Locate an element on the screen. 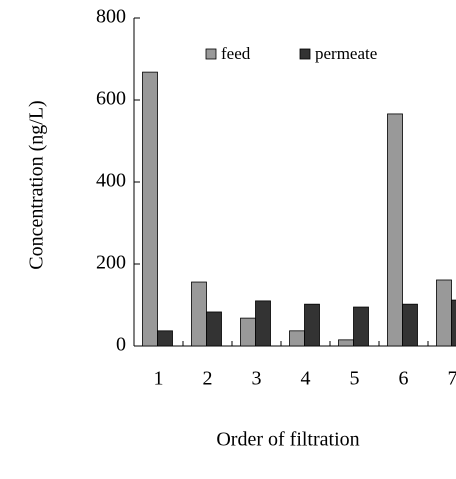 The height and width of the screenshot is (479, 456). x-tick-label: 1 is located at coordinates (159, 379).